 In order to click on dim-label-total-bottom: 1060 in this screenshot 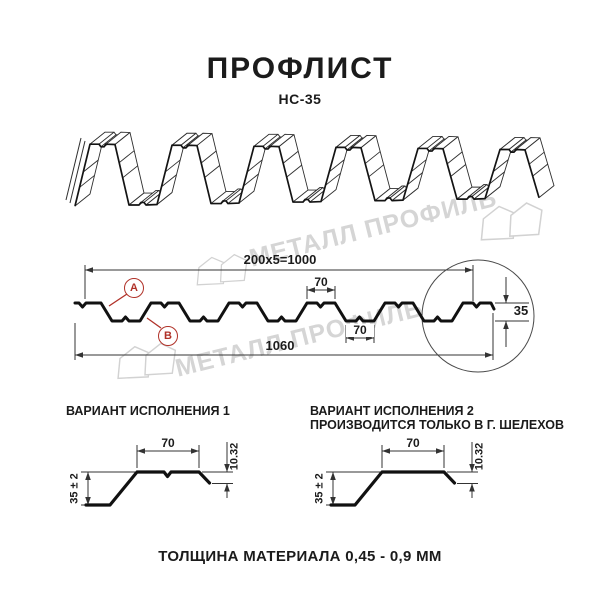, I will do `click(280, 345)`.